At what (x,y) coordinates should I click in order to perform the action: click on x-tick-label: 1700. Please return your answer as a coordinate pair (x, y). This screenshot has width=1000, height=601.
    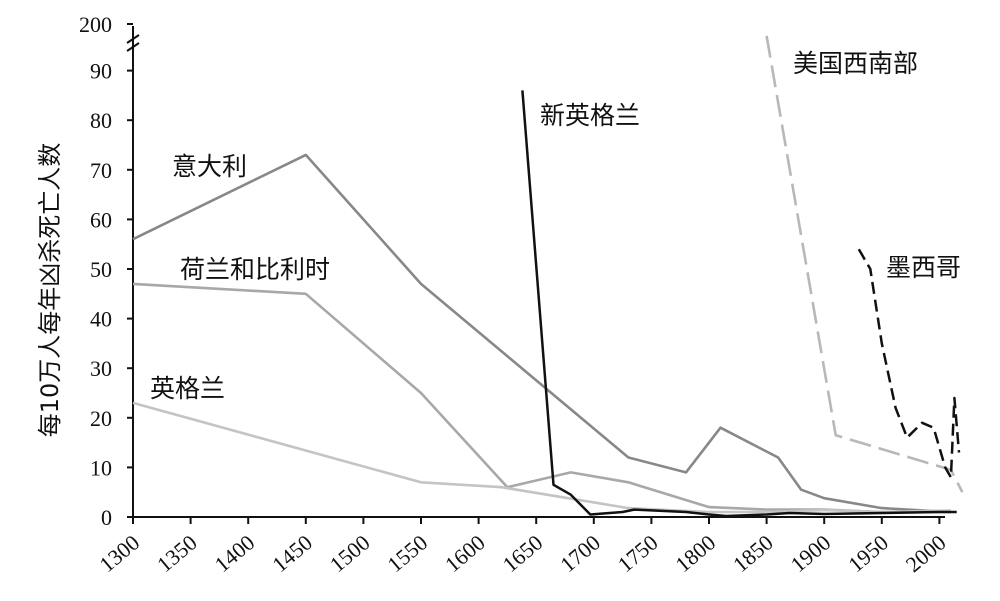
    Looking at the image, I should click on (580, 553).